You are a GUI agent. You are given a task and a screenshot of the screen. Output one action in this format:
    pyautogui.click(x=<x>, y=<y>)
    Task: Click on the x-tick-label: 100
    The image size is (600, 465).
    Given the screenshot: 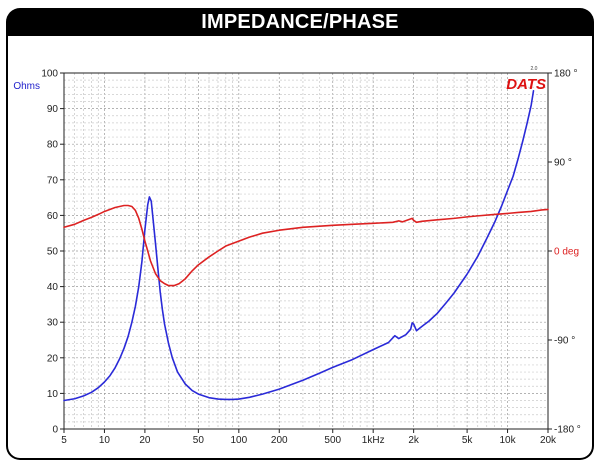 What is the action you would take?
    pyautogui.click(x=238, y=440)
    